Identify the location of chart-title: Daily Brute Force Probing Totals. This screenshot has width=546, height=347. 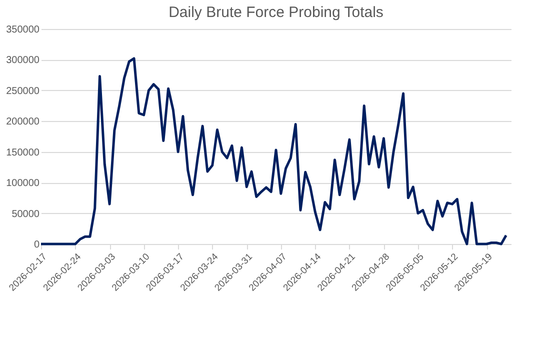
(276, 12).